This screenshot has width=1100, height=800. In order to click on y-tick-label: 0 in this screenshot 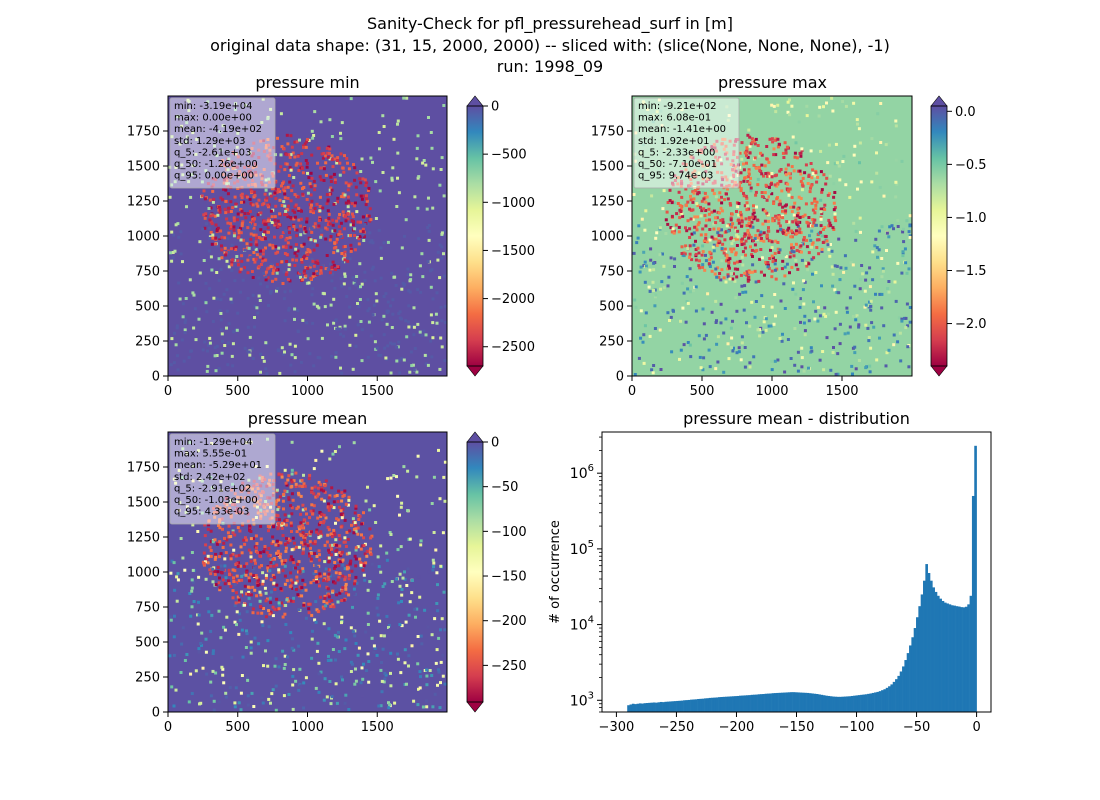, I will do `click(156, 713)`.